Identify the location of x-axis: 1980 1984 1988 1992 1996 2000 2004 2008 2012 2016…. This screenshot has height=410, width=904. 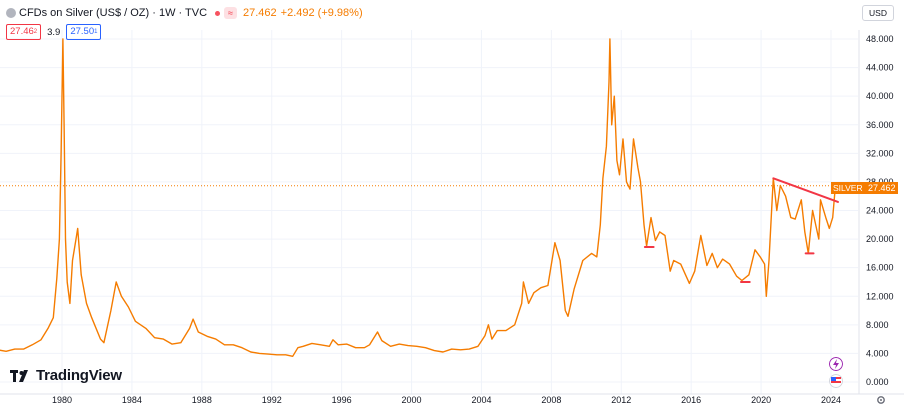
(446, 400).